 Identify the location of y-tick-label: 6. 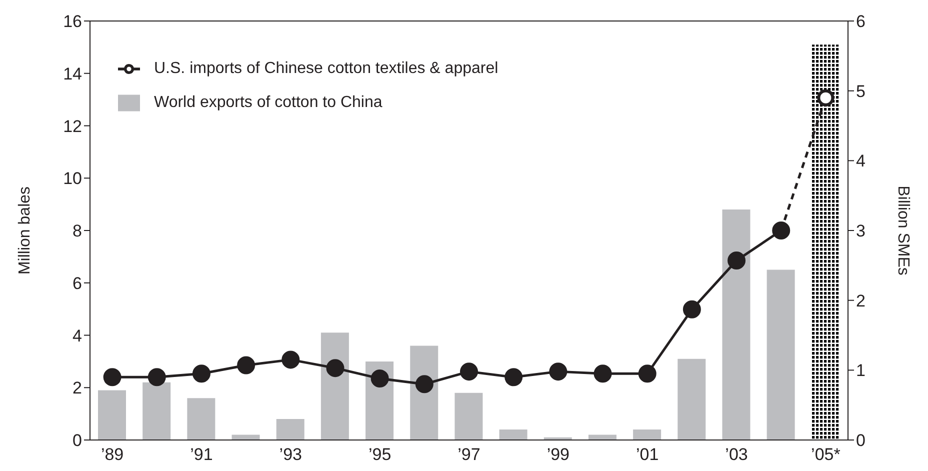
(77, 283).